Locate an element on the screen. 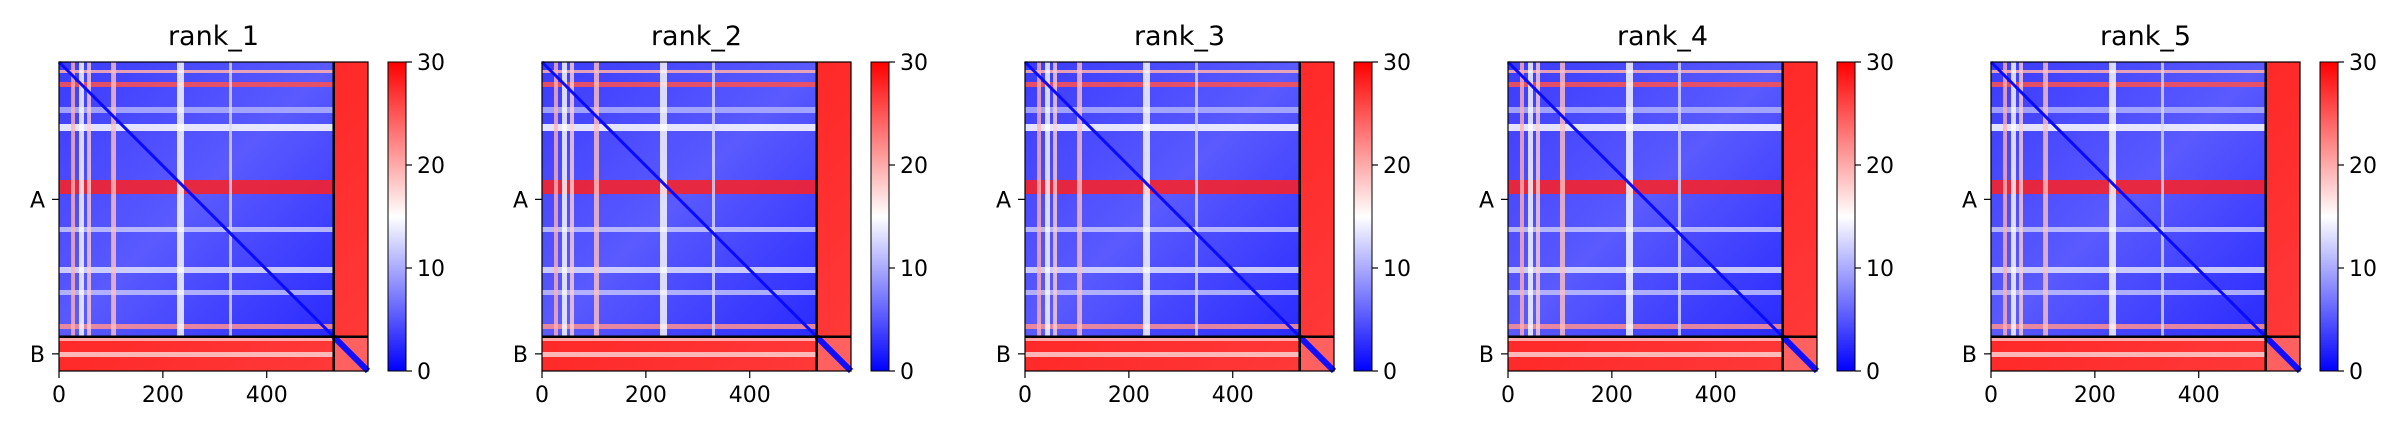  panel-title: rank_3 is located at coordinates (1179, 36).